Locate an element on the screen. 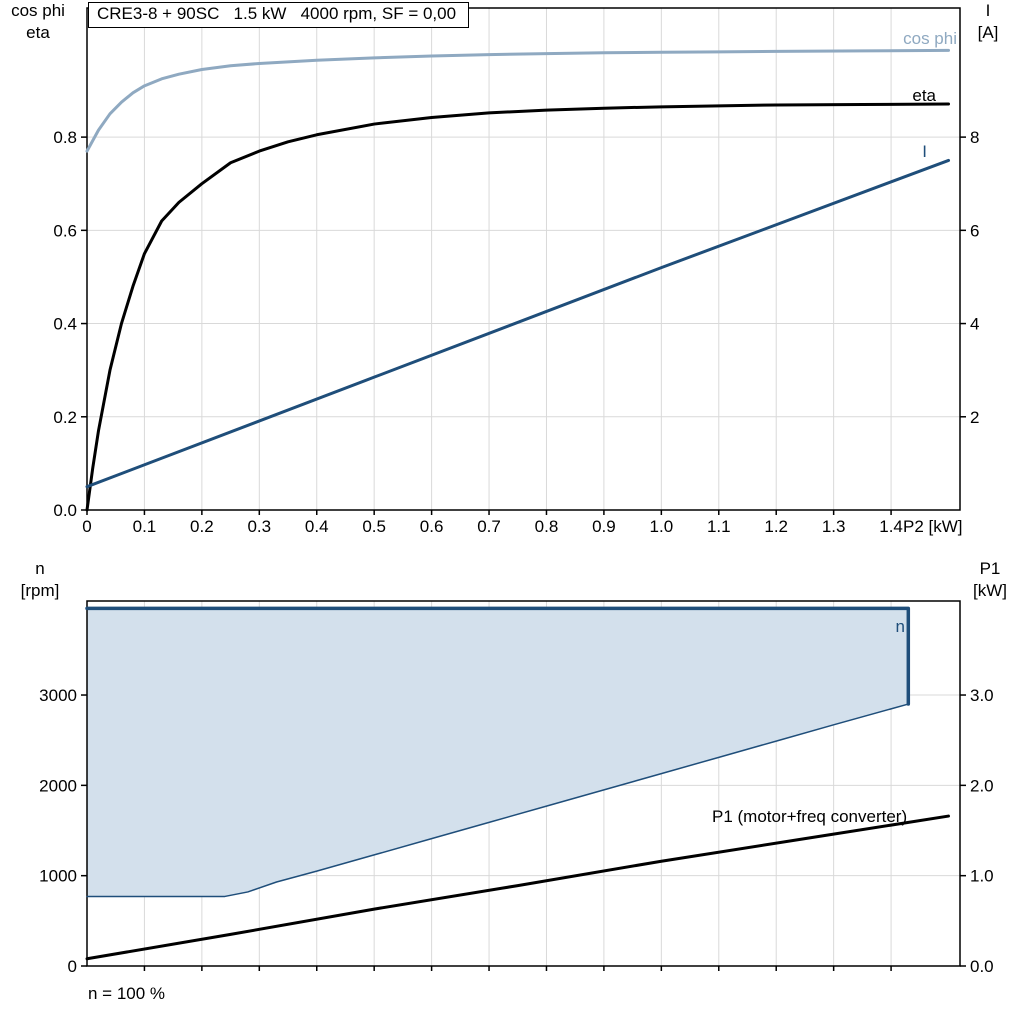  right-tick-label: 2 is located at coordinates (974, 417).